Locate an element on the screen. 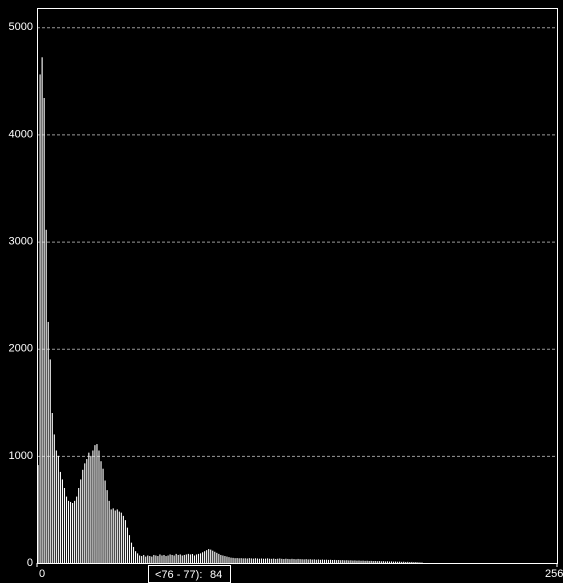  y-tick-label: 5000 is located at coordinates (21, 27).